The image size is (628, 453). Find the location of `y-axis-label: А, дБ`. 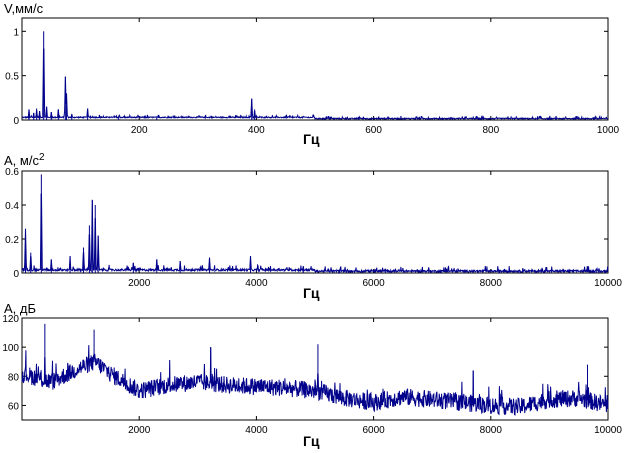

y-axis-label: А, дБ is located at coordinates (20, 308).